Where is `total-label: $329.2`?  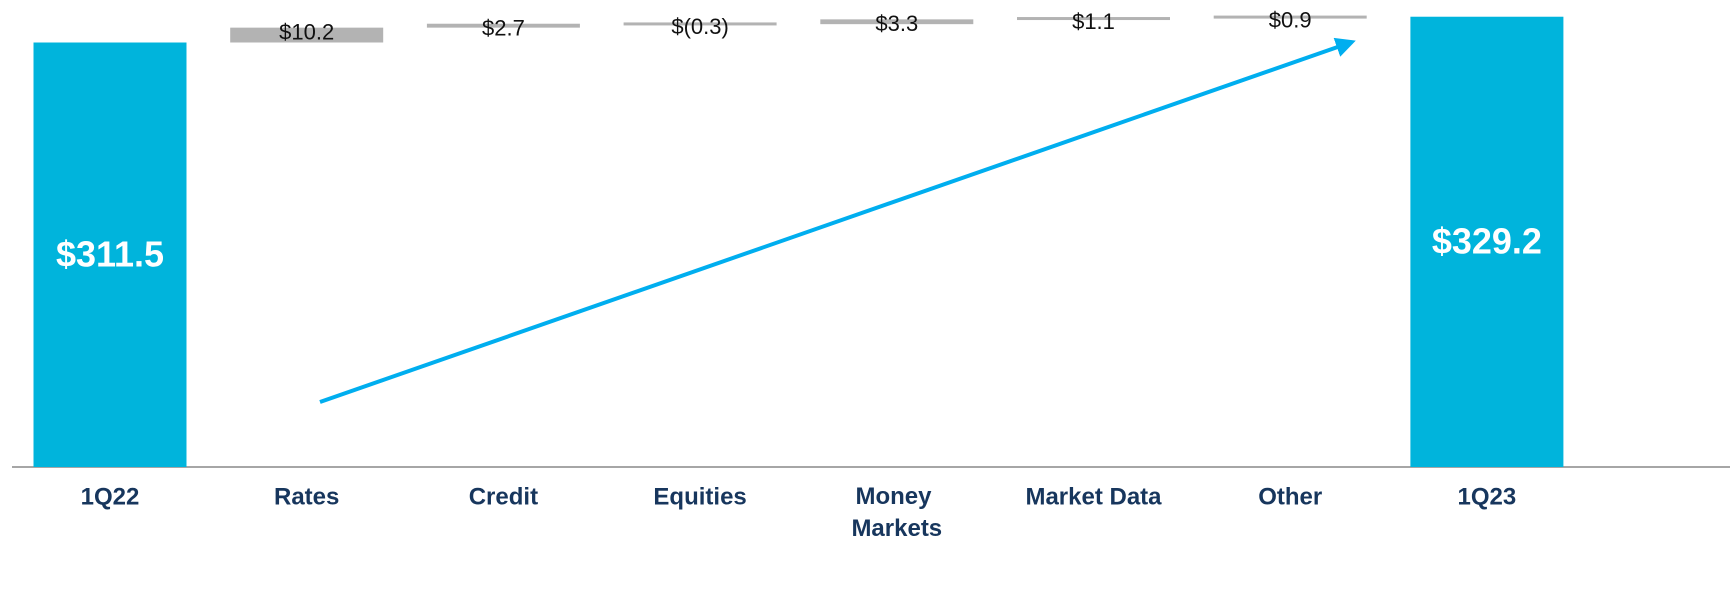 total-label: $329.2 is located at coordinates (1487, 240).